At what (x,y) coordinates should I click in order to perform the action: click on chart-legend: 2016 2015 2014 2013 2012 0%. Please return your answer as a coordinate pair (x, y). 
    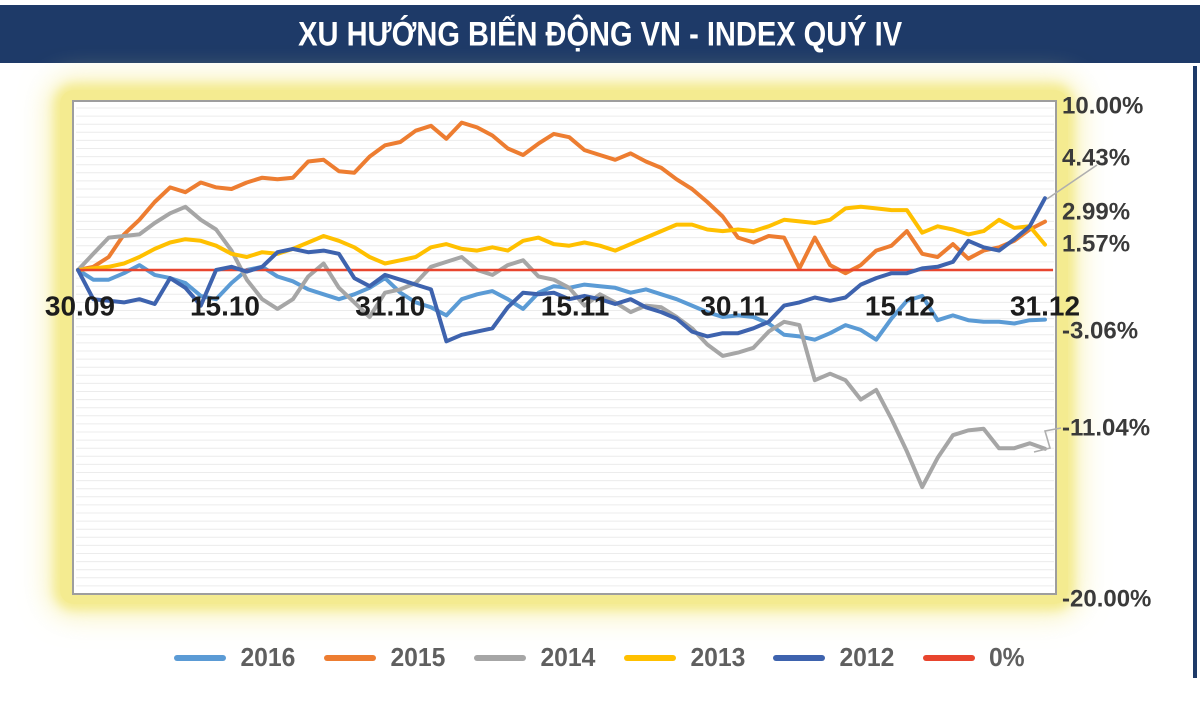
    Looking at the image, I should click on (600, 657).